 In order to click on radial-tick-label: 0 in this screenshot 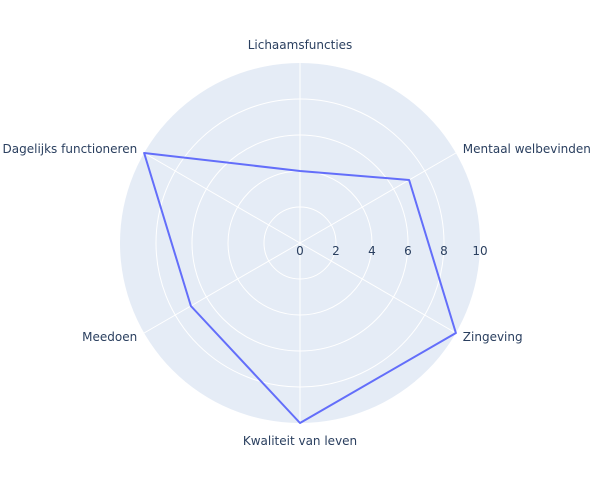, I will do `click(300, 251)`.